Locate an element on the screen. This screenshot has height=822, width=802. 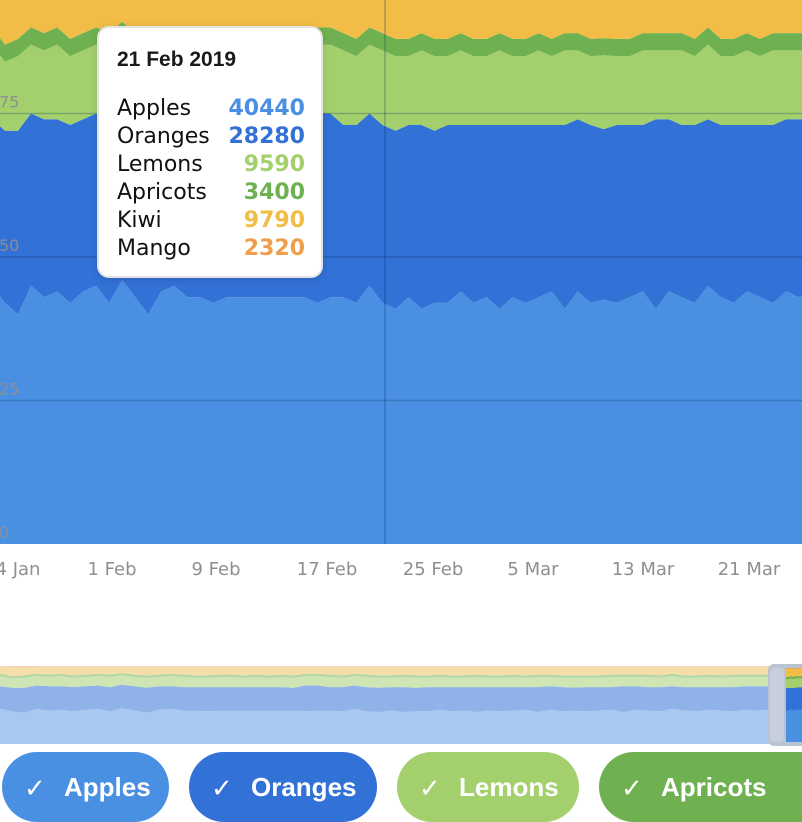
nav-window-area-mango is located at coordinates (794, 668).